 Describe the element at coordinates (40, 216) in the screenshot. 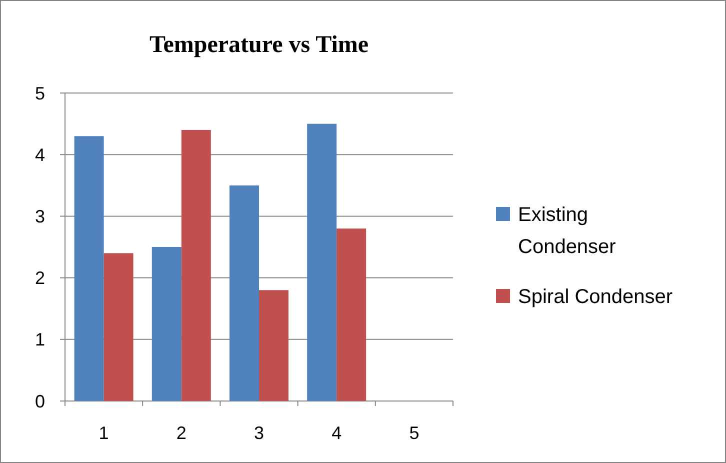

I see `y-tick-label: 3` at that location.